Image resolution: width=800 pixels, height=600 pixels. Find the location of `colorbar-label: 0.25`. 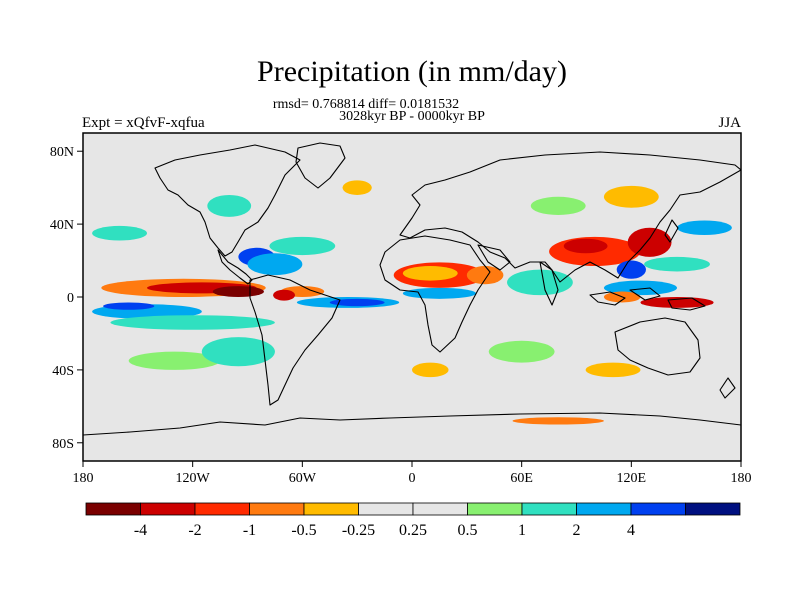

colorbar-label: 0.25 is located at coordinates (413, 530).